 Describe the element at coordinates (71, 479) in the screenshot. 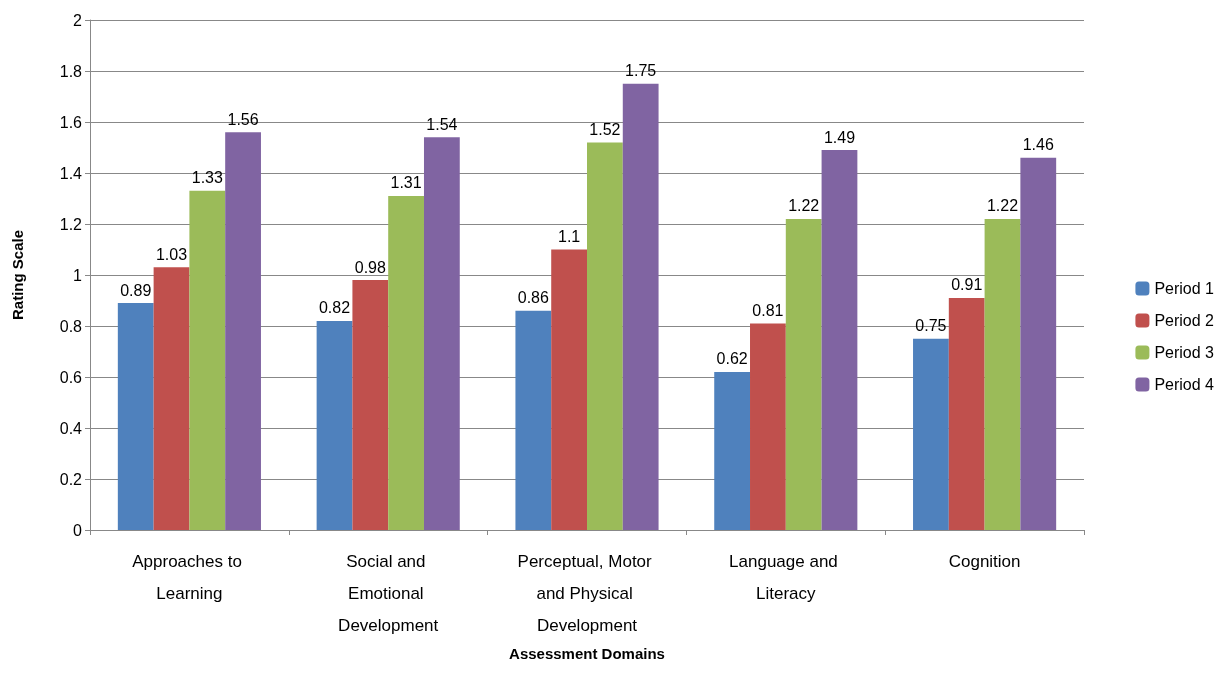

I see `y-tick-label: 0.2` at that location.